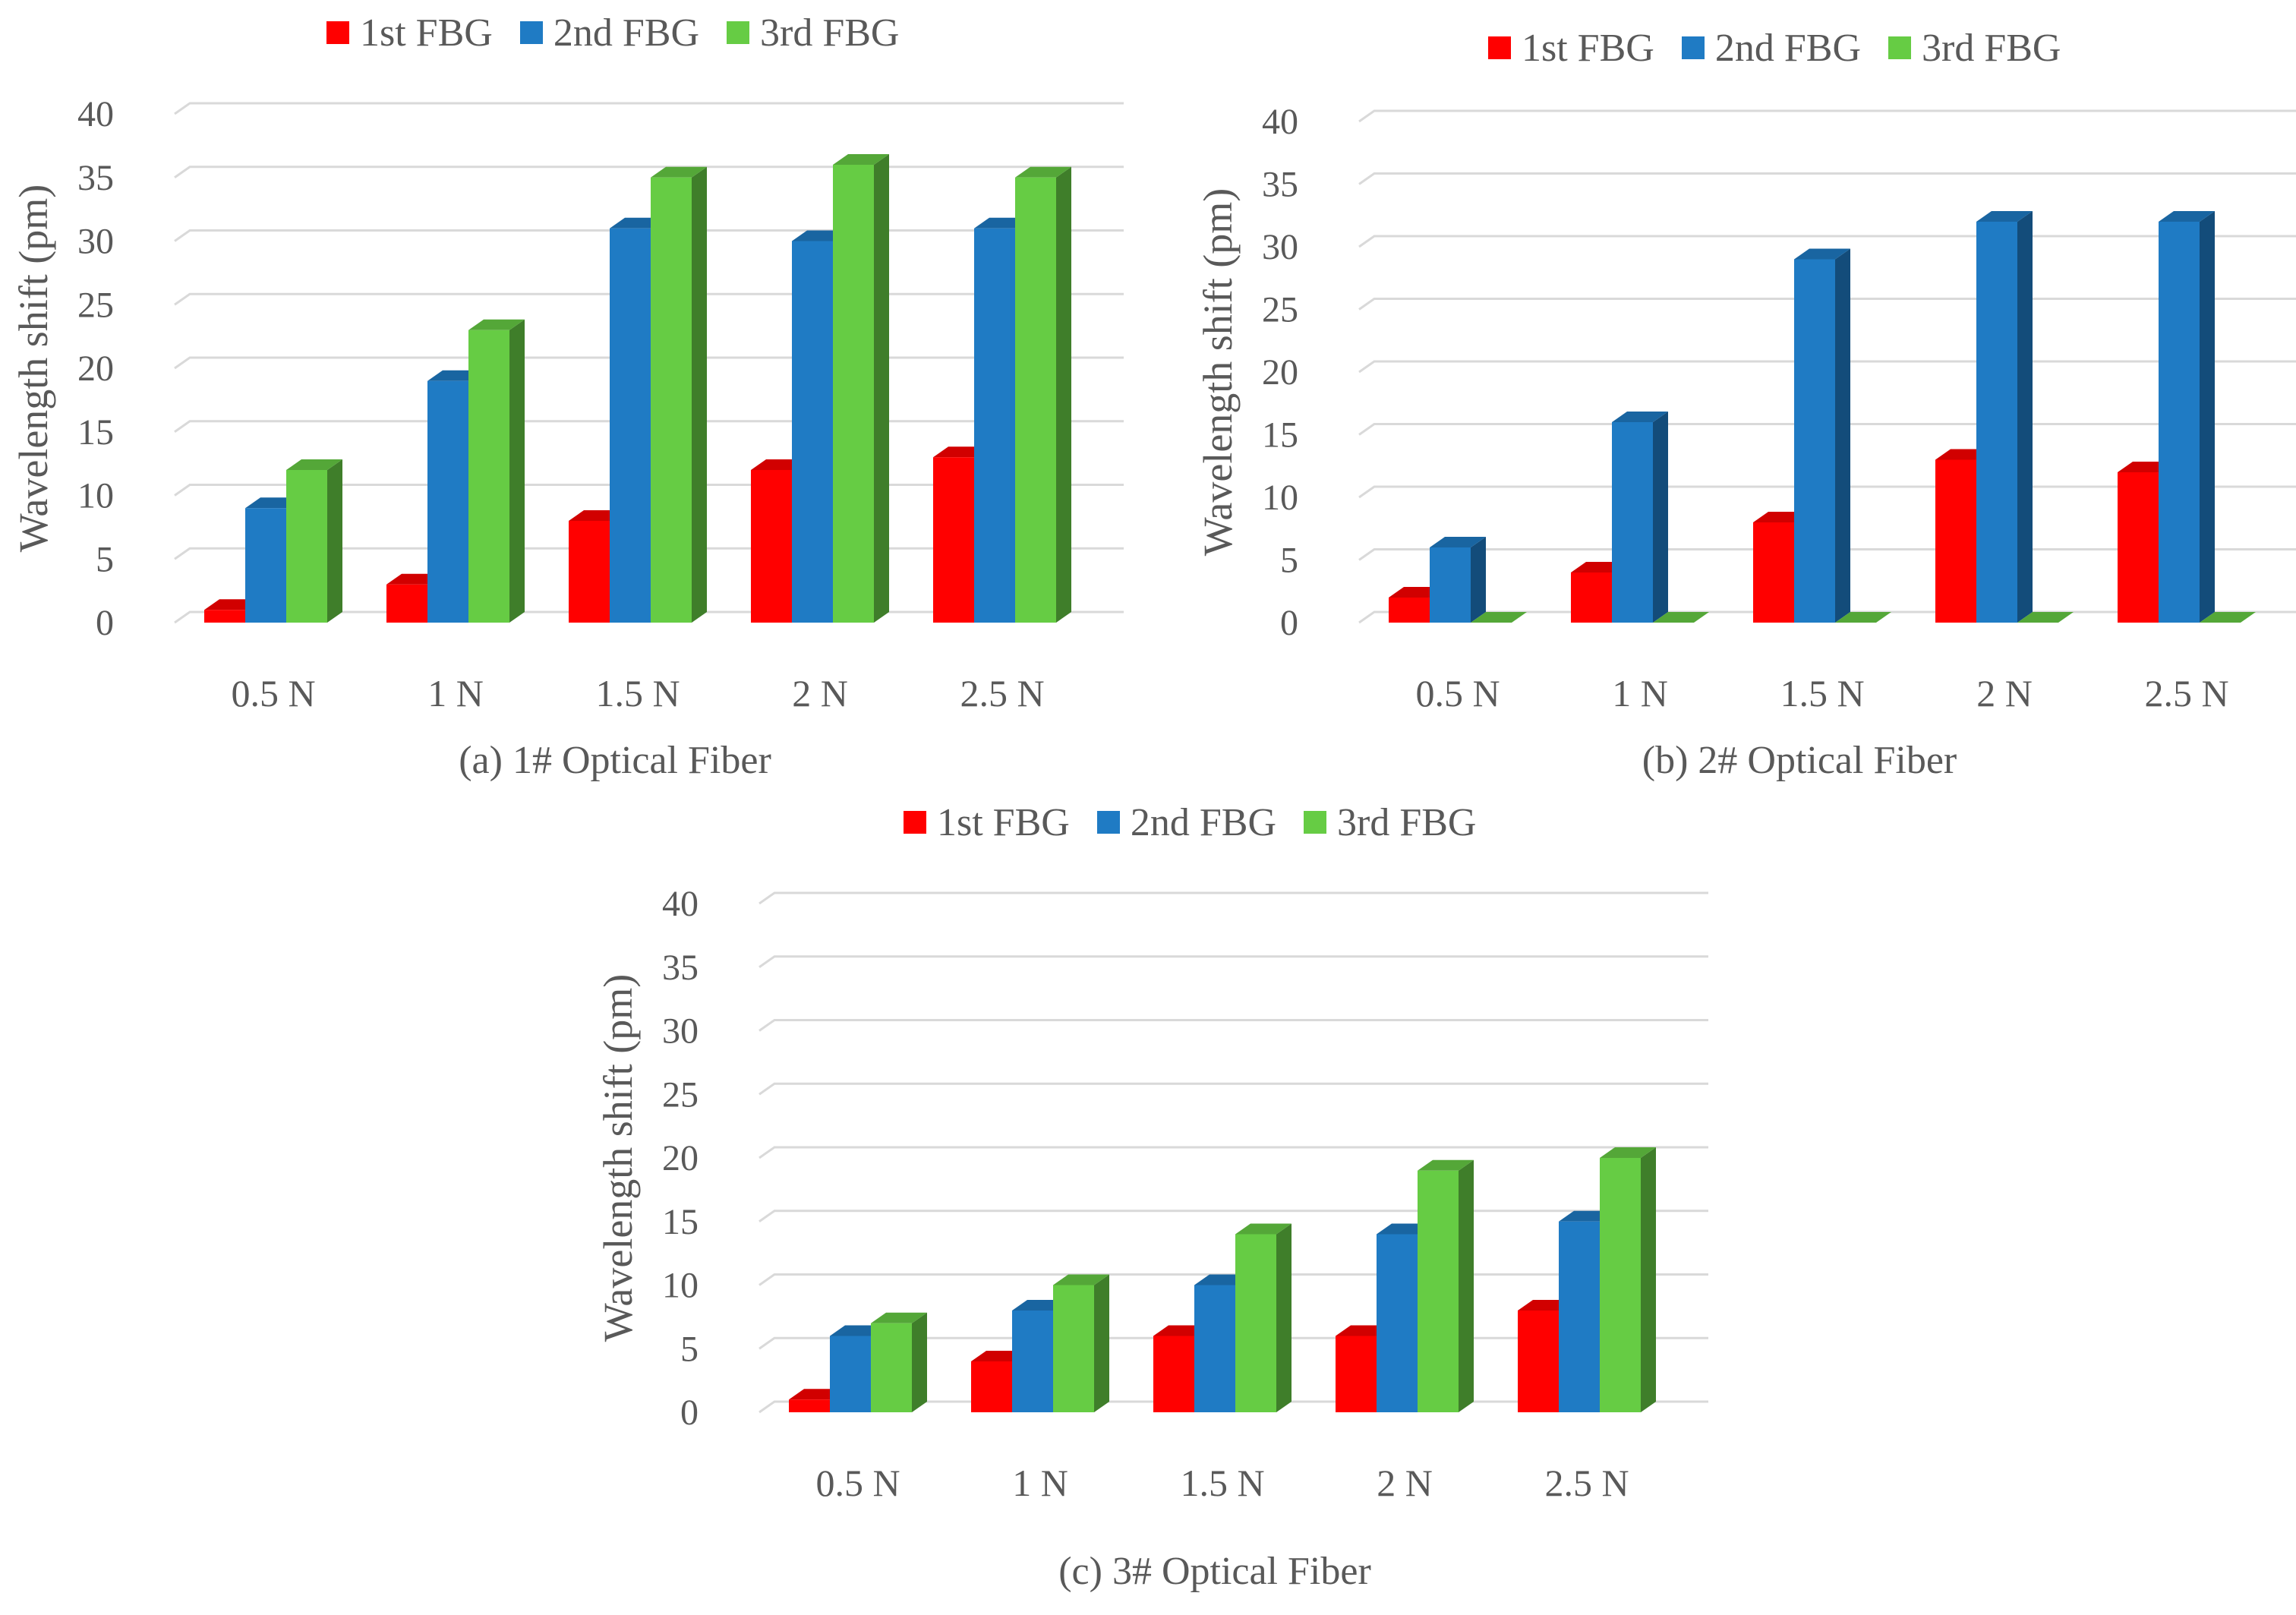 The image size is (2296, 1615). What do you see at coordinates (615, 760) in the screenshot?
I see `chart-caption: (a) 1# Optical Fiber` at bounding box center [615, 760].